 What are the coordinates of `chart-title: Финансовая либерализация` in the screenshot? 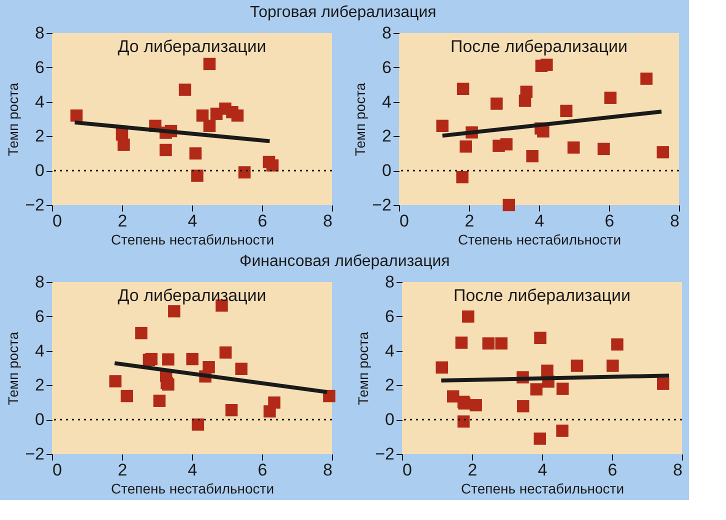 It's located at (345, 261).